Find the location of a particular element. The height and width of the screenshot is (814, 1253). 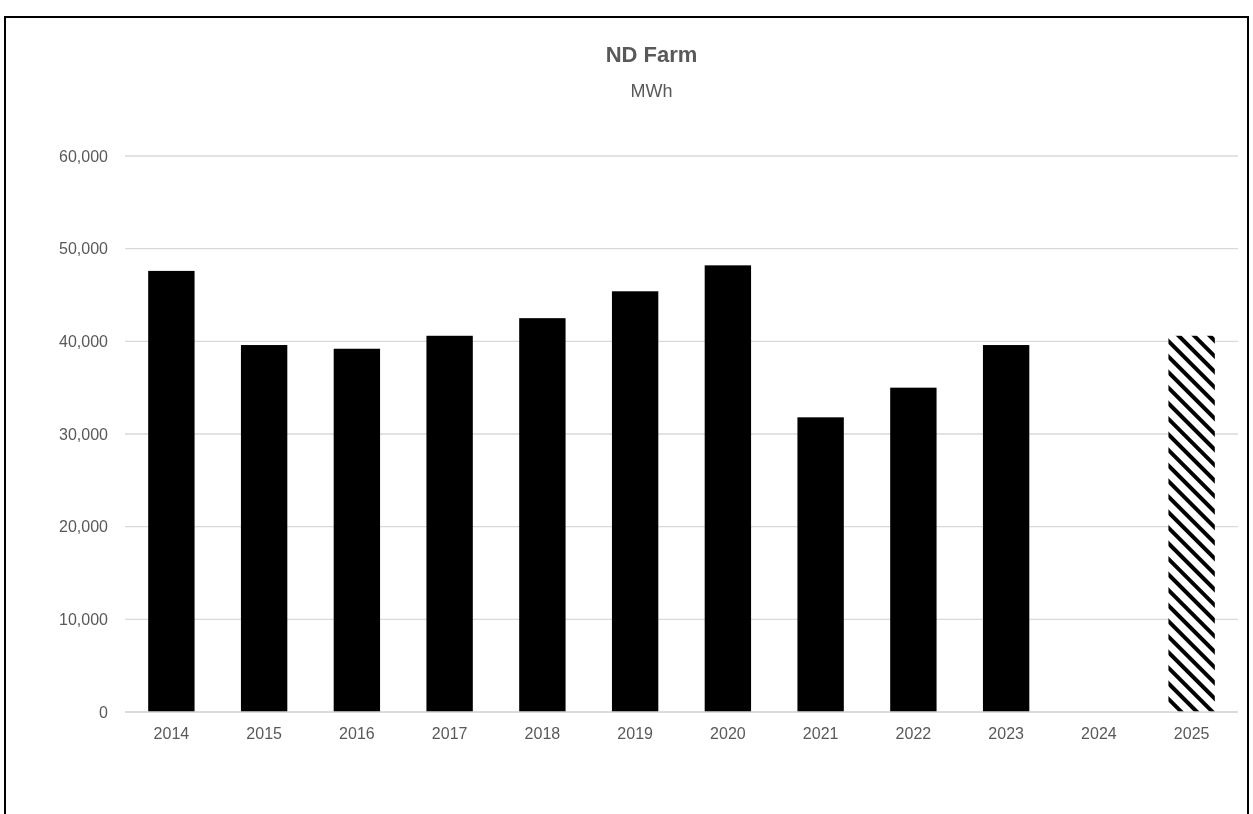

x-tick-label: 2023 is located at coordinates (1006, 733).